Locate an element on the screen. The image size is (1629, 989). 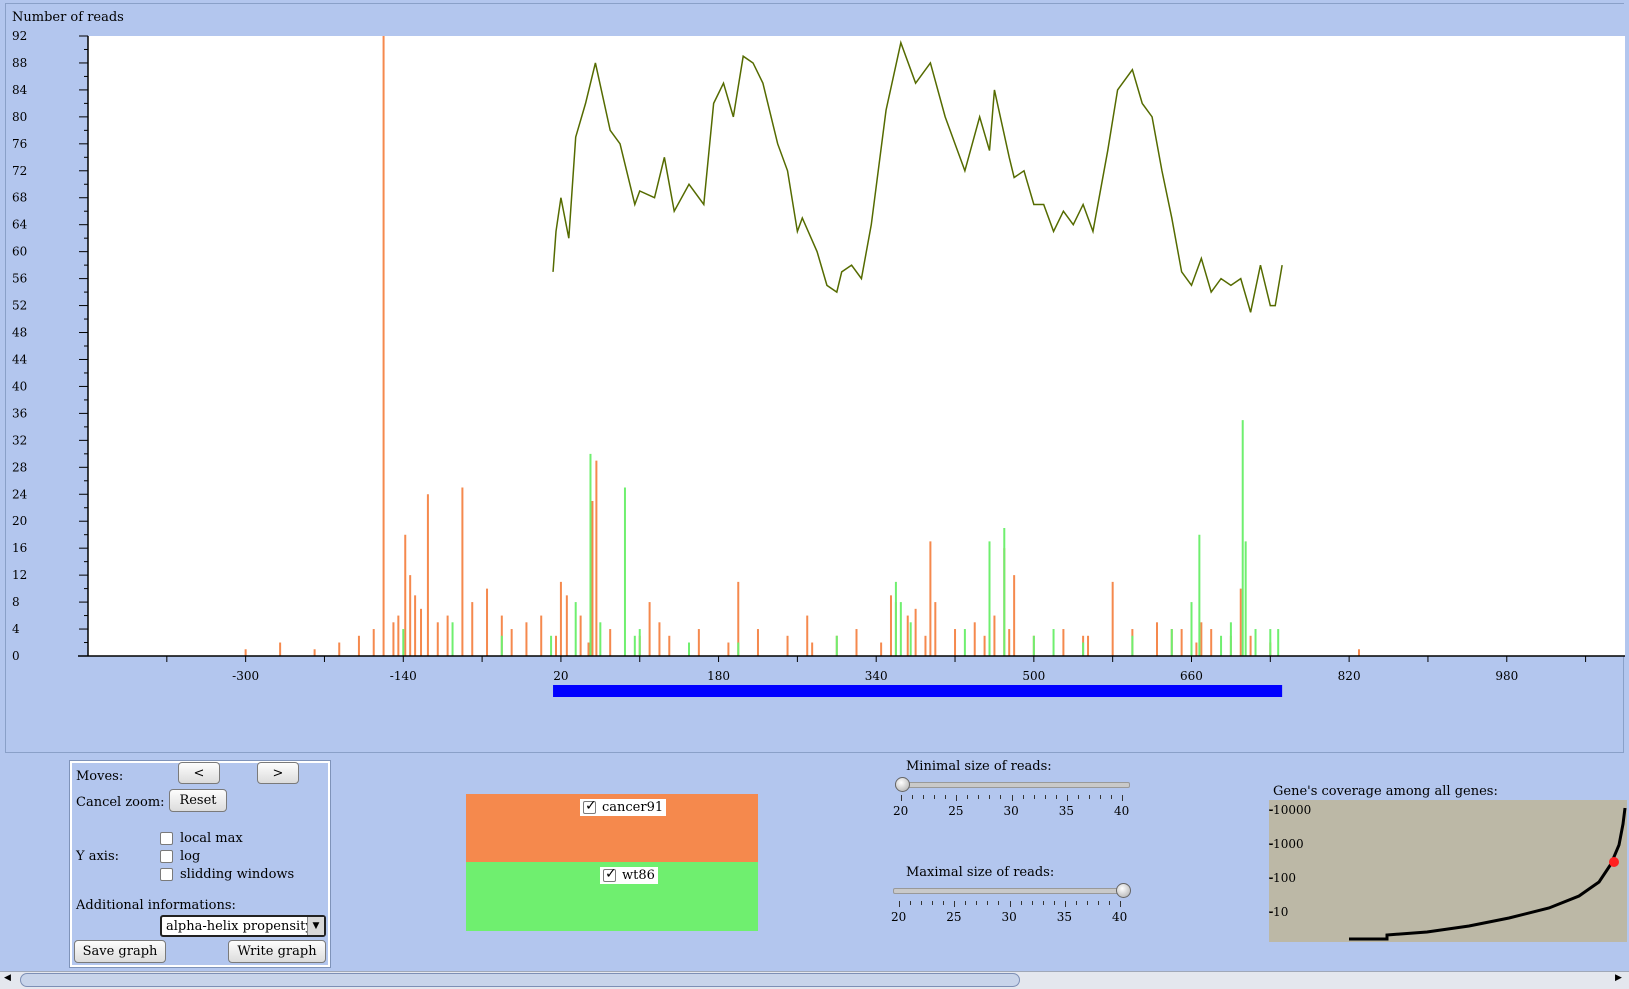
y-tick-label: 44 is located at coordinates (20, 359).